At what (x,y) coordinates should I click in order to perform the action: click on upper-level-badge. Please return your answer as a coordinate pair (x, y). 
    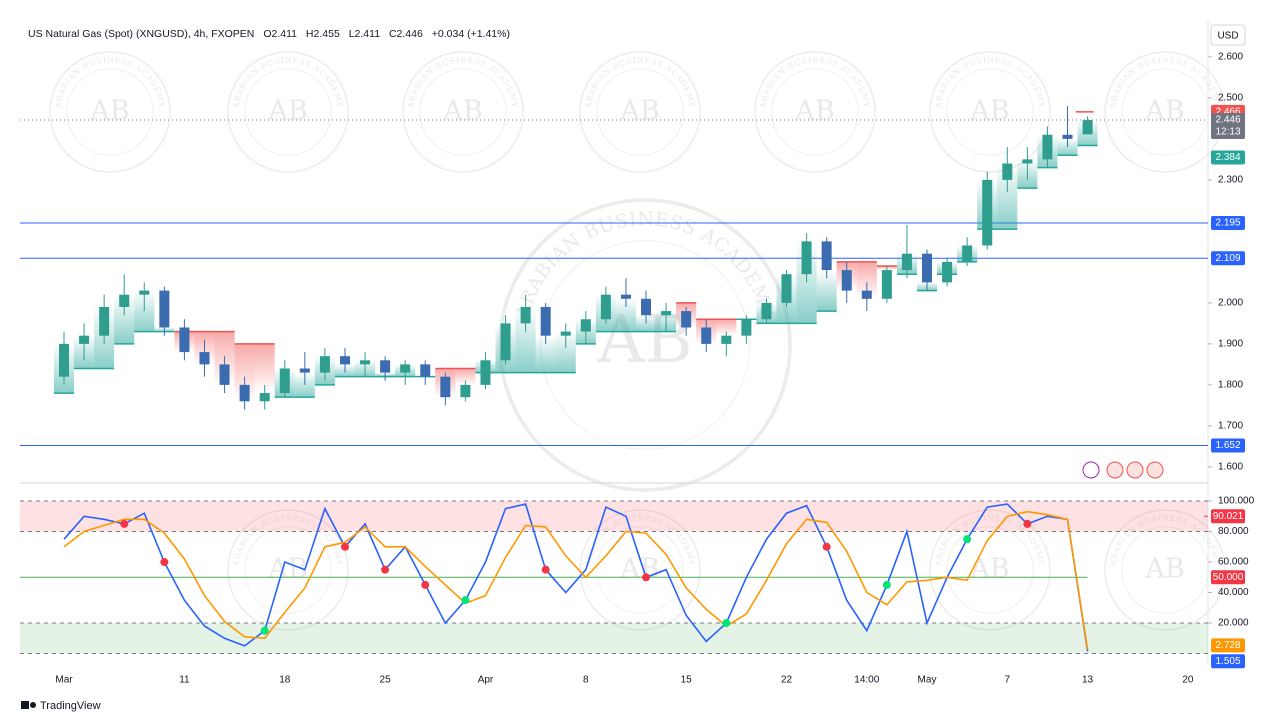
    Looking at the image, I should click on (1228, 516).